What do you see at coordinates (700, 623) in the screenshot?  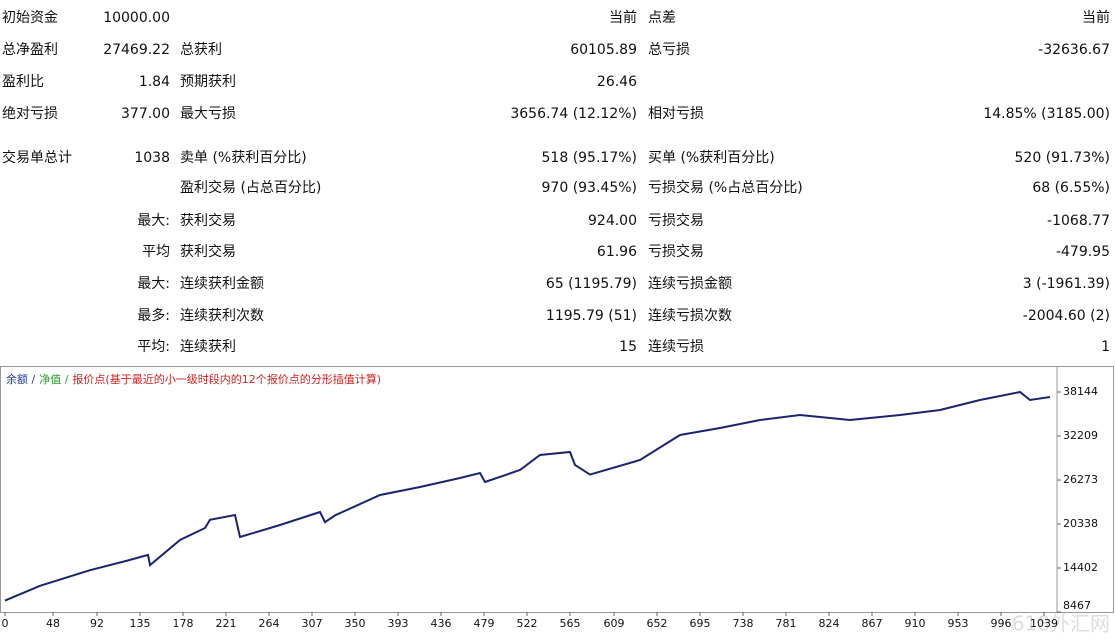 I see `x-tick-label: 695` at bounding box center [700, 623].